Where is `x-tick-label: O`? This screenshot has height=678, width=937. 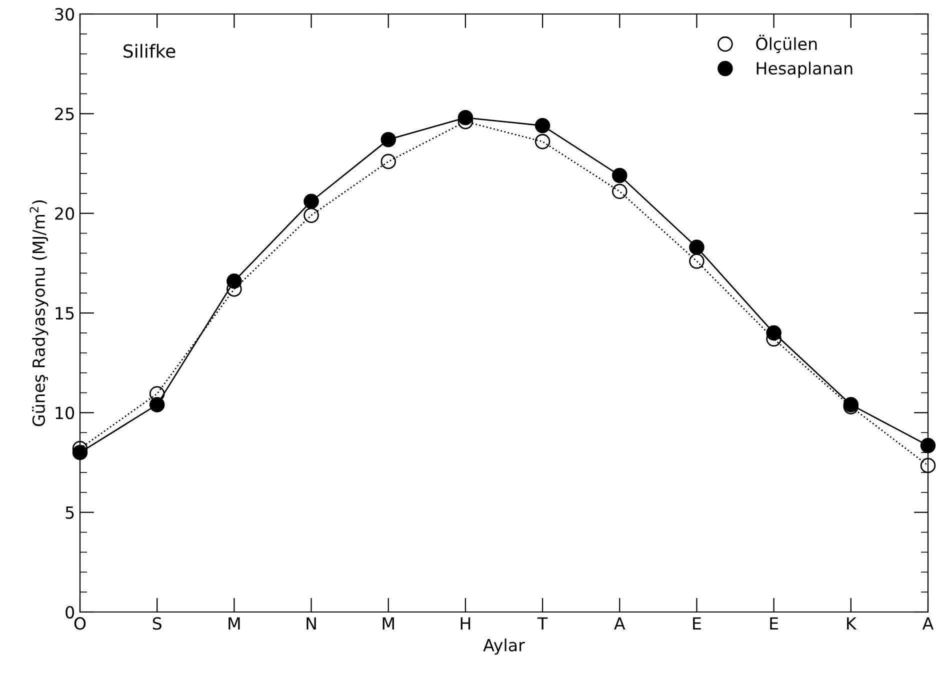 x-tick-label: O is located at coordinates (80, 623).